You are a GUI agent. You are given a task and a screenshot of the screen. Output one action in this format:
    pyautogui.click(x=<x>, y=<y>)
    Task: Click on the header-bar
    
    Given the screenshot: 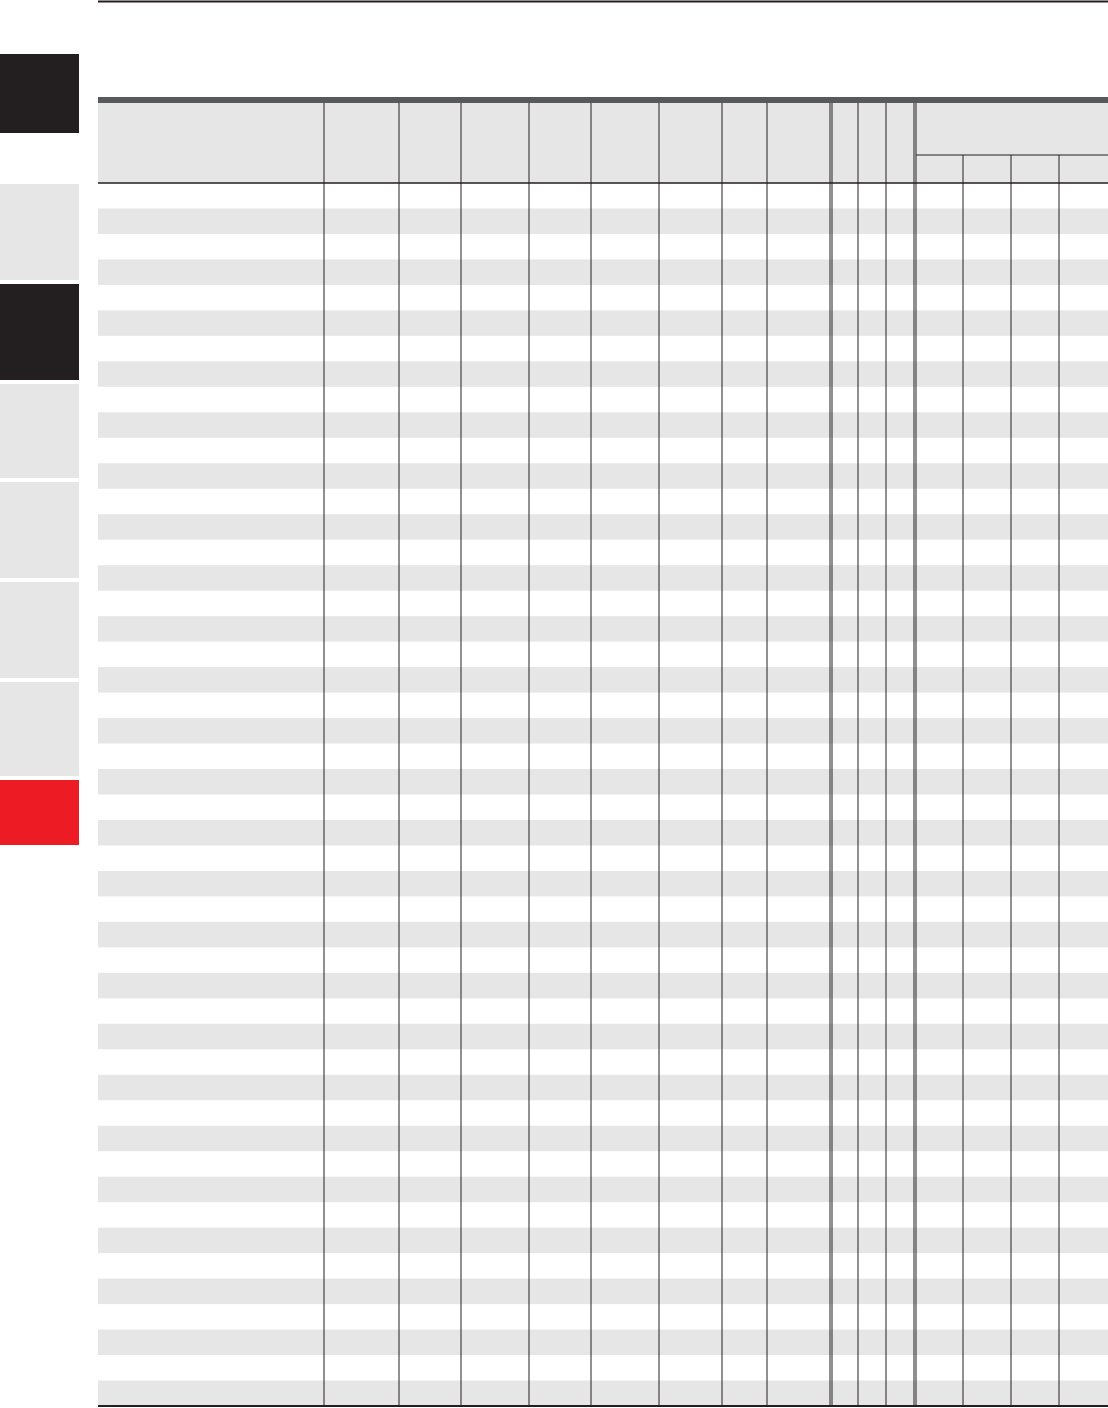 What is the action you would take?
    pyautogui.click(x=603, y=100)
    